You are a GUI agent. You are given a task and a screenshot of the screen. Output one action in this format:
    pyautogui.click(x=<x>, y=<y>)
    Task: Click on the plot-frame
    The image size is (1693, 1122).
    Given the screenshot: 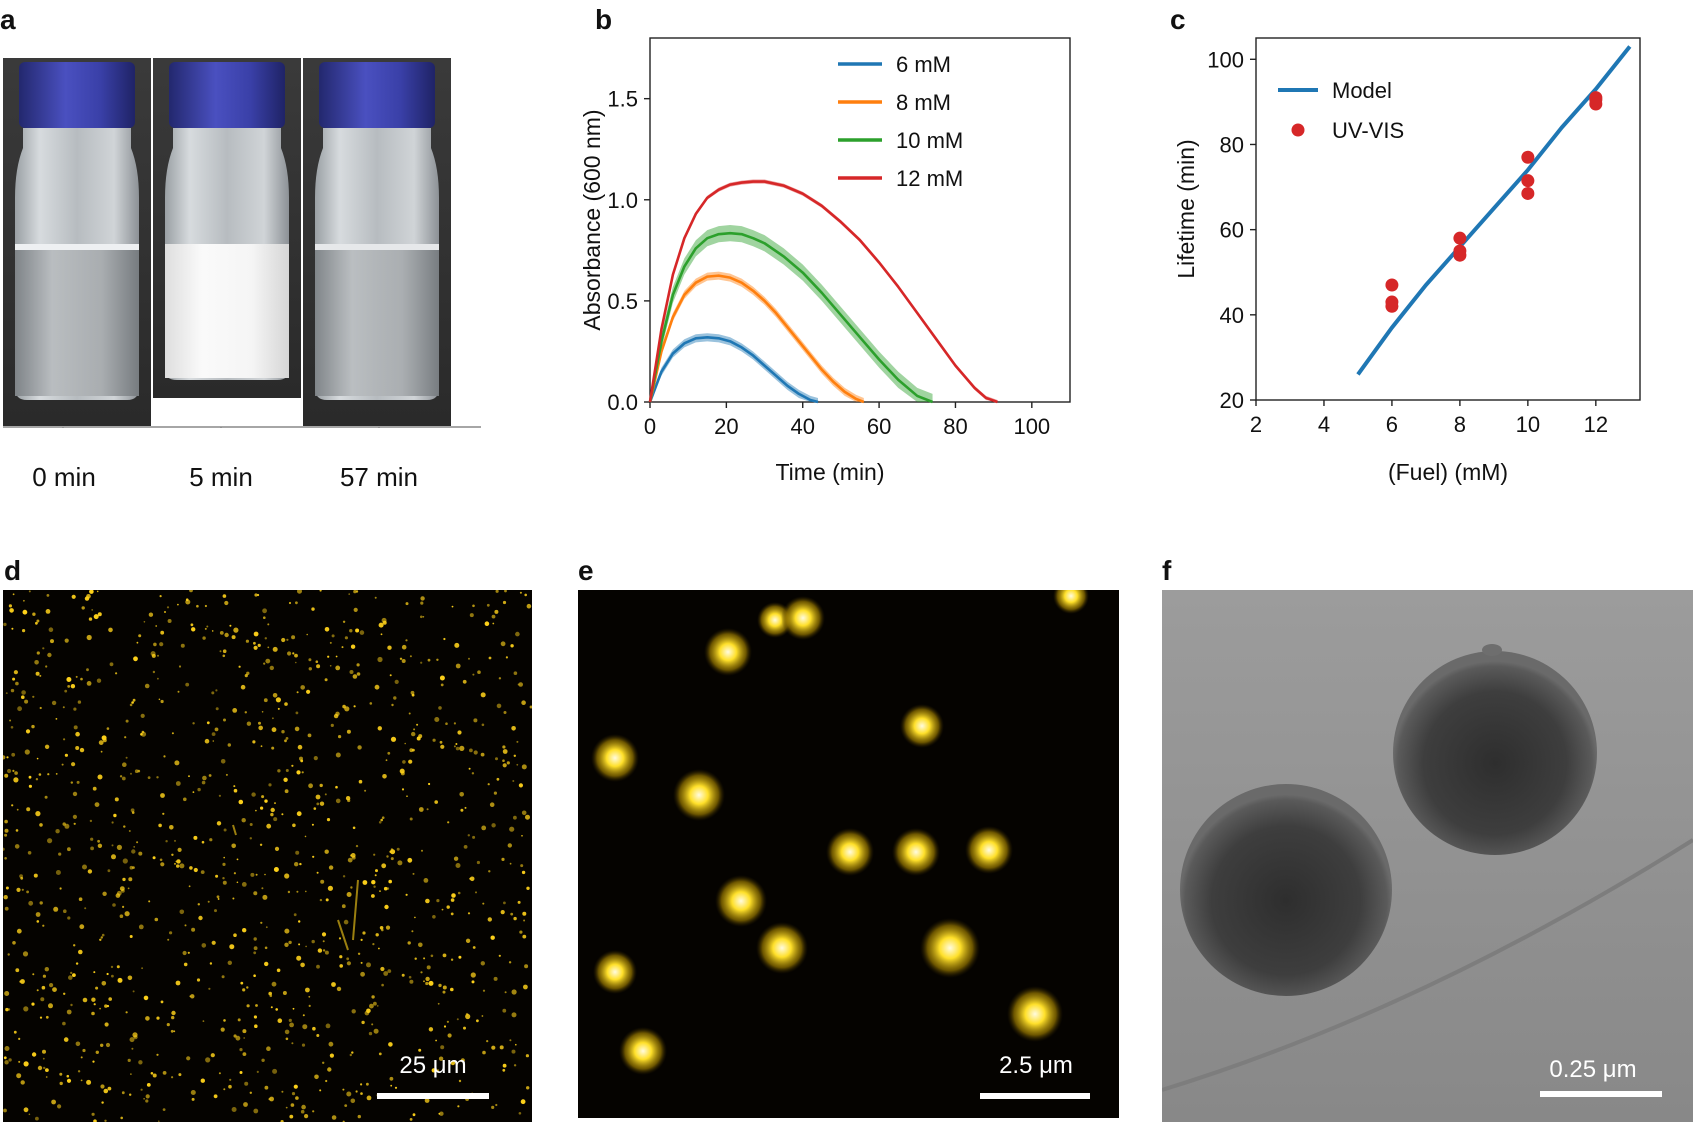 What is the action you would take?
    pyautogui.click(x=860, y=220)
    